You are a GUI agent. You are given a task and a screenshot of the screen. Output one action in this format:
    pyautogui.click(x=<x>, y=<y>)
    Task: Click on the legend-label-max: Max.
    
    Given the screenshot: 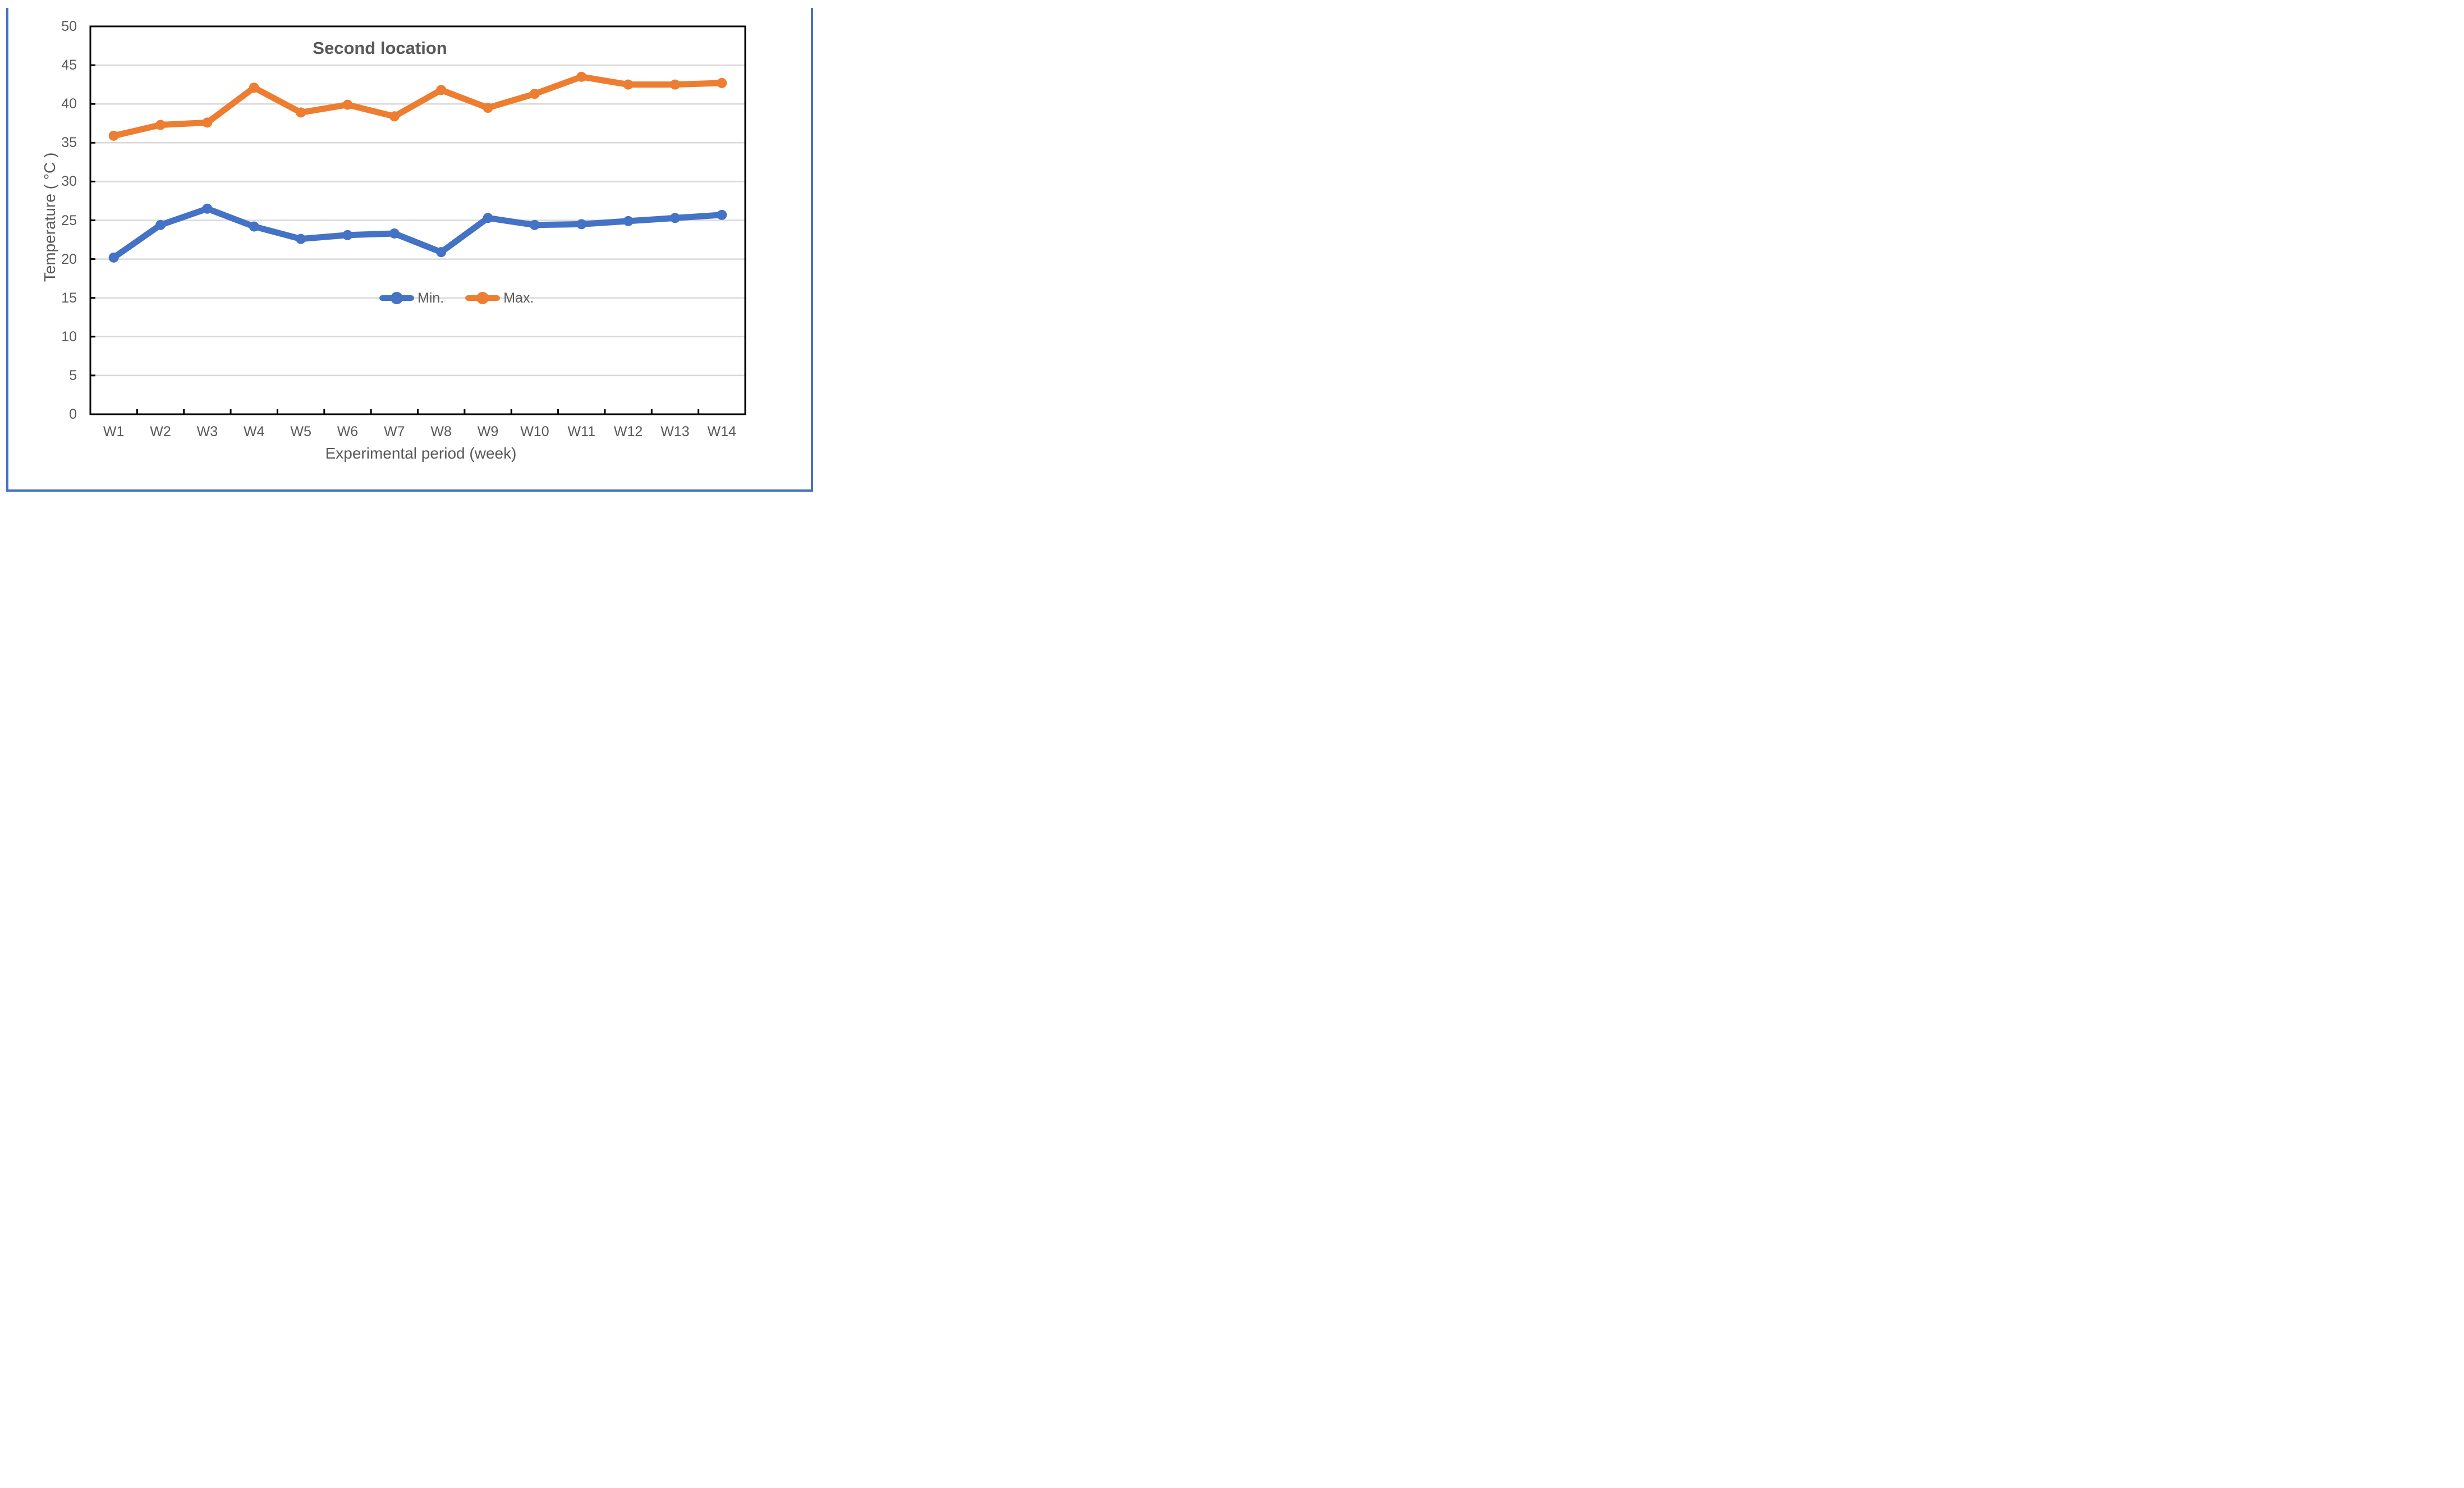 What is the action you would take?
    pyautogui.click(x=518, y=298)
    